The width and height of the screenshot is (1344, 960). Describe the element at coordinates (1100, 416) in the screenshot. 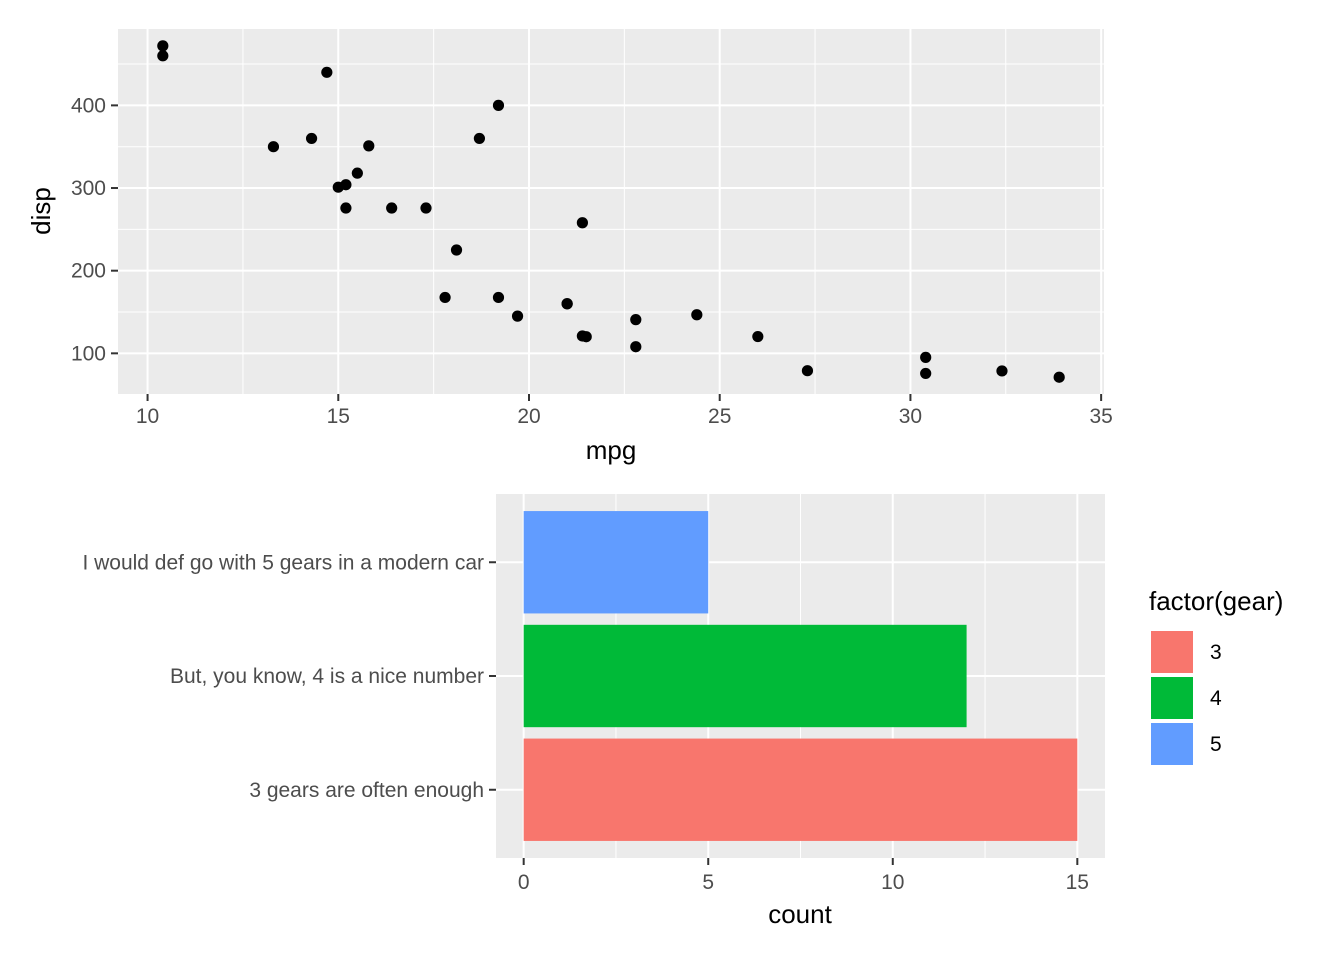

I see `scatter-x-tick-label: 35` at that location.